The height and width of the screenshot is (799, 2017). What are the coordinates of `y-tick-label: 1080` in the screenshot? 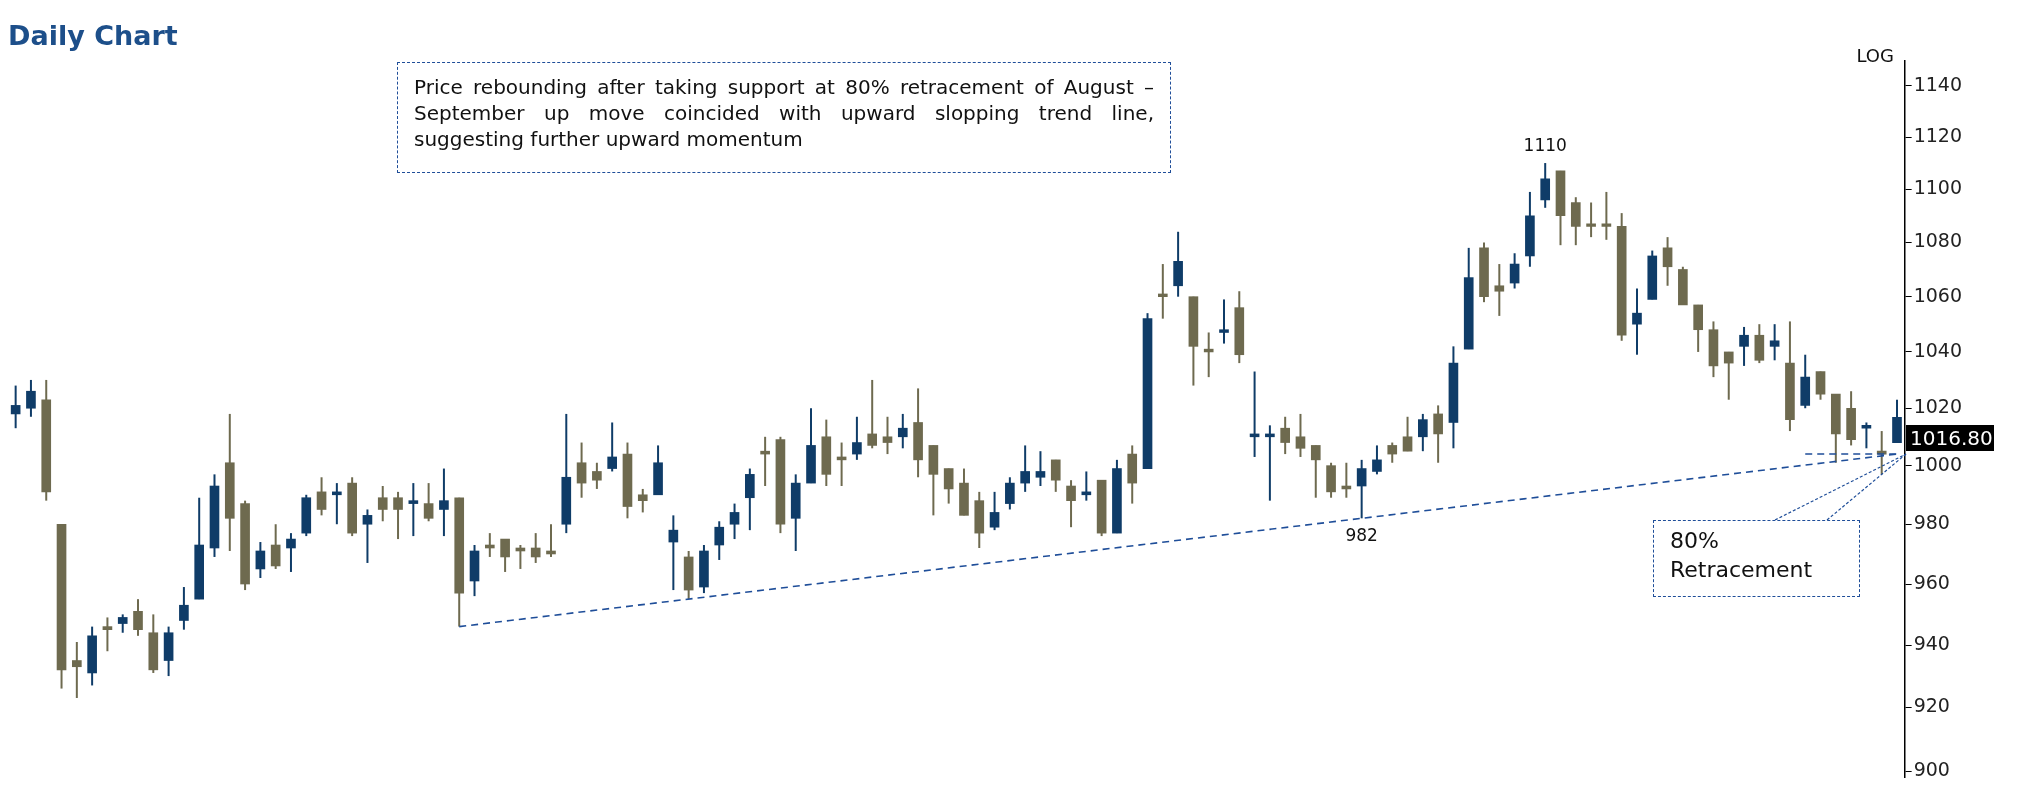 It's located at (1938, 240).